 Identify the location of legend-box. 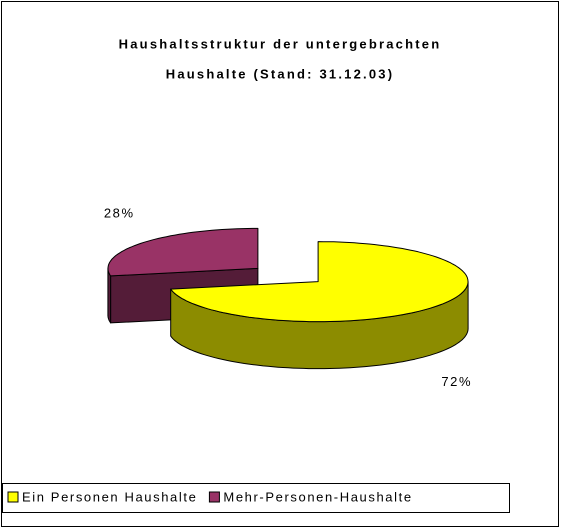
(256, 498).